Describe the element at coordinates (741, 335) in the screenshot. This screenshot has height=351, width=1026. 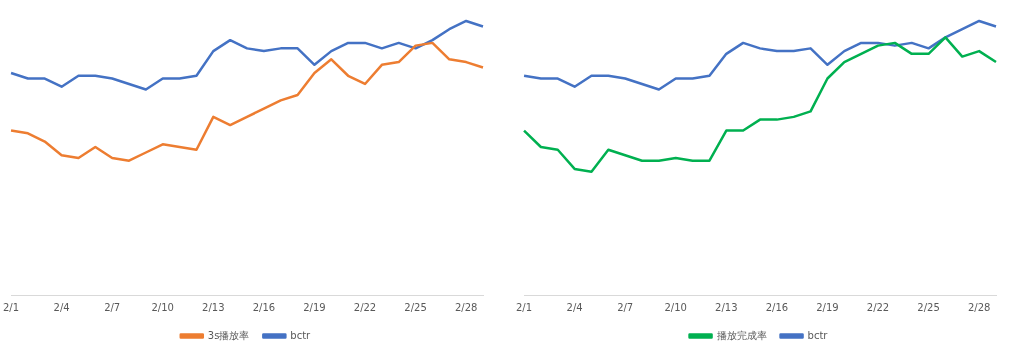
I see `legend-label: 播放完成率` at that location.